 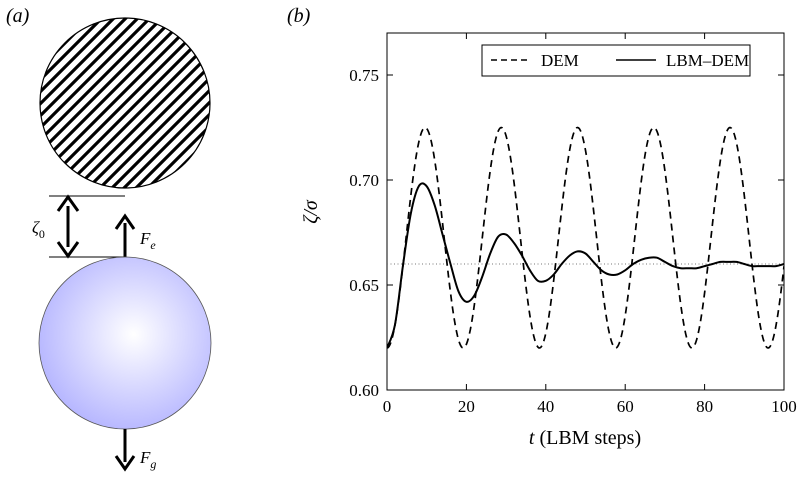 I want to click on force-g-arrow-icon, so click(x=125, y=450).